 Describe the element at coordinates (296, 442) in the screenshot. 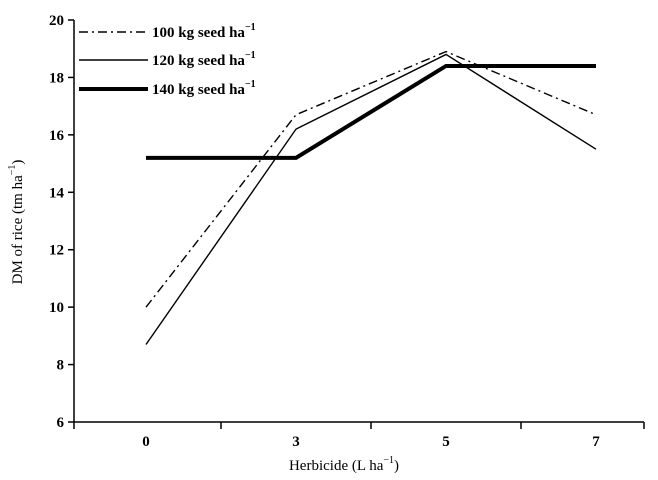

I see `x-tick-label: 3` at that location.